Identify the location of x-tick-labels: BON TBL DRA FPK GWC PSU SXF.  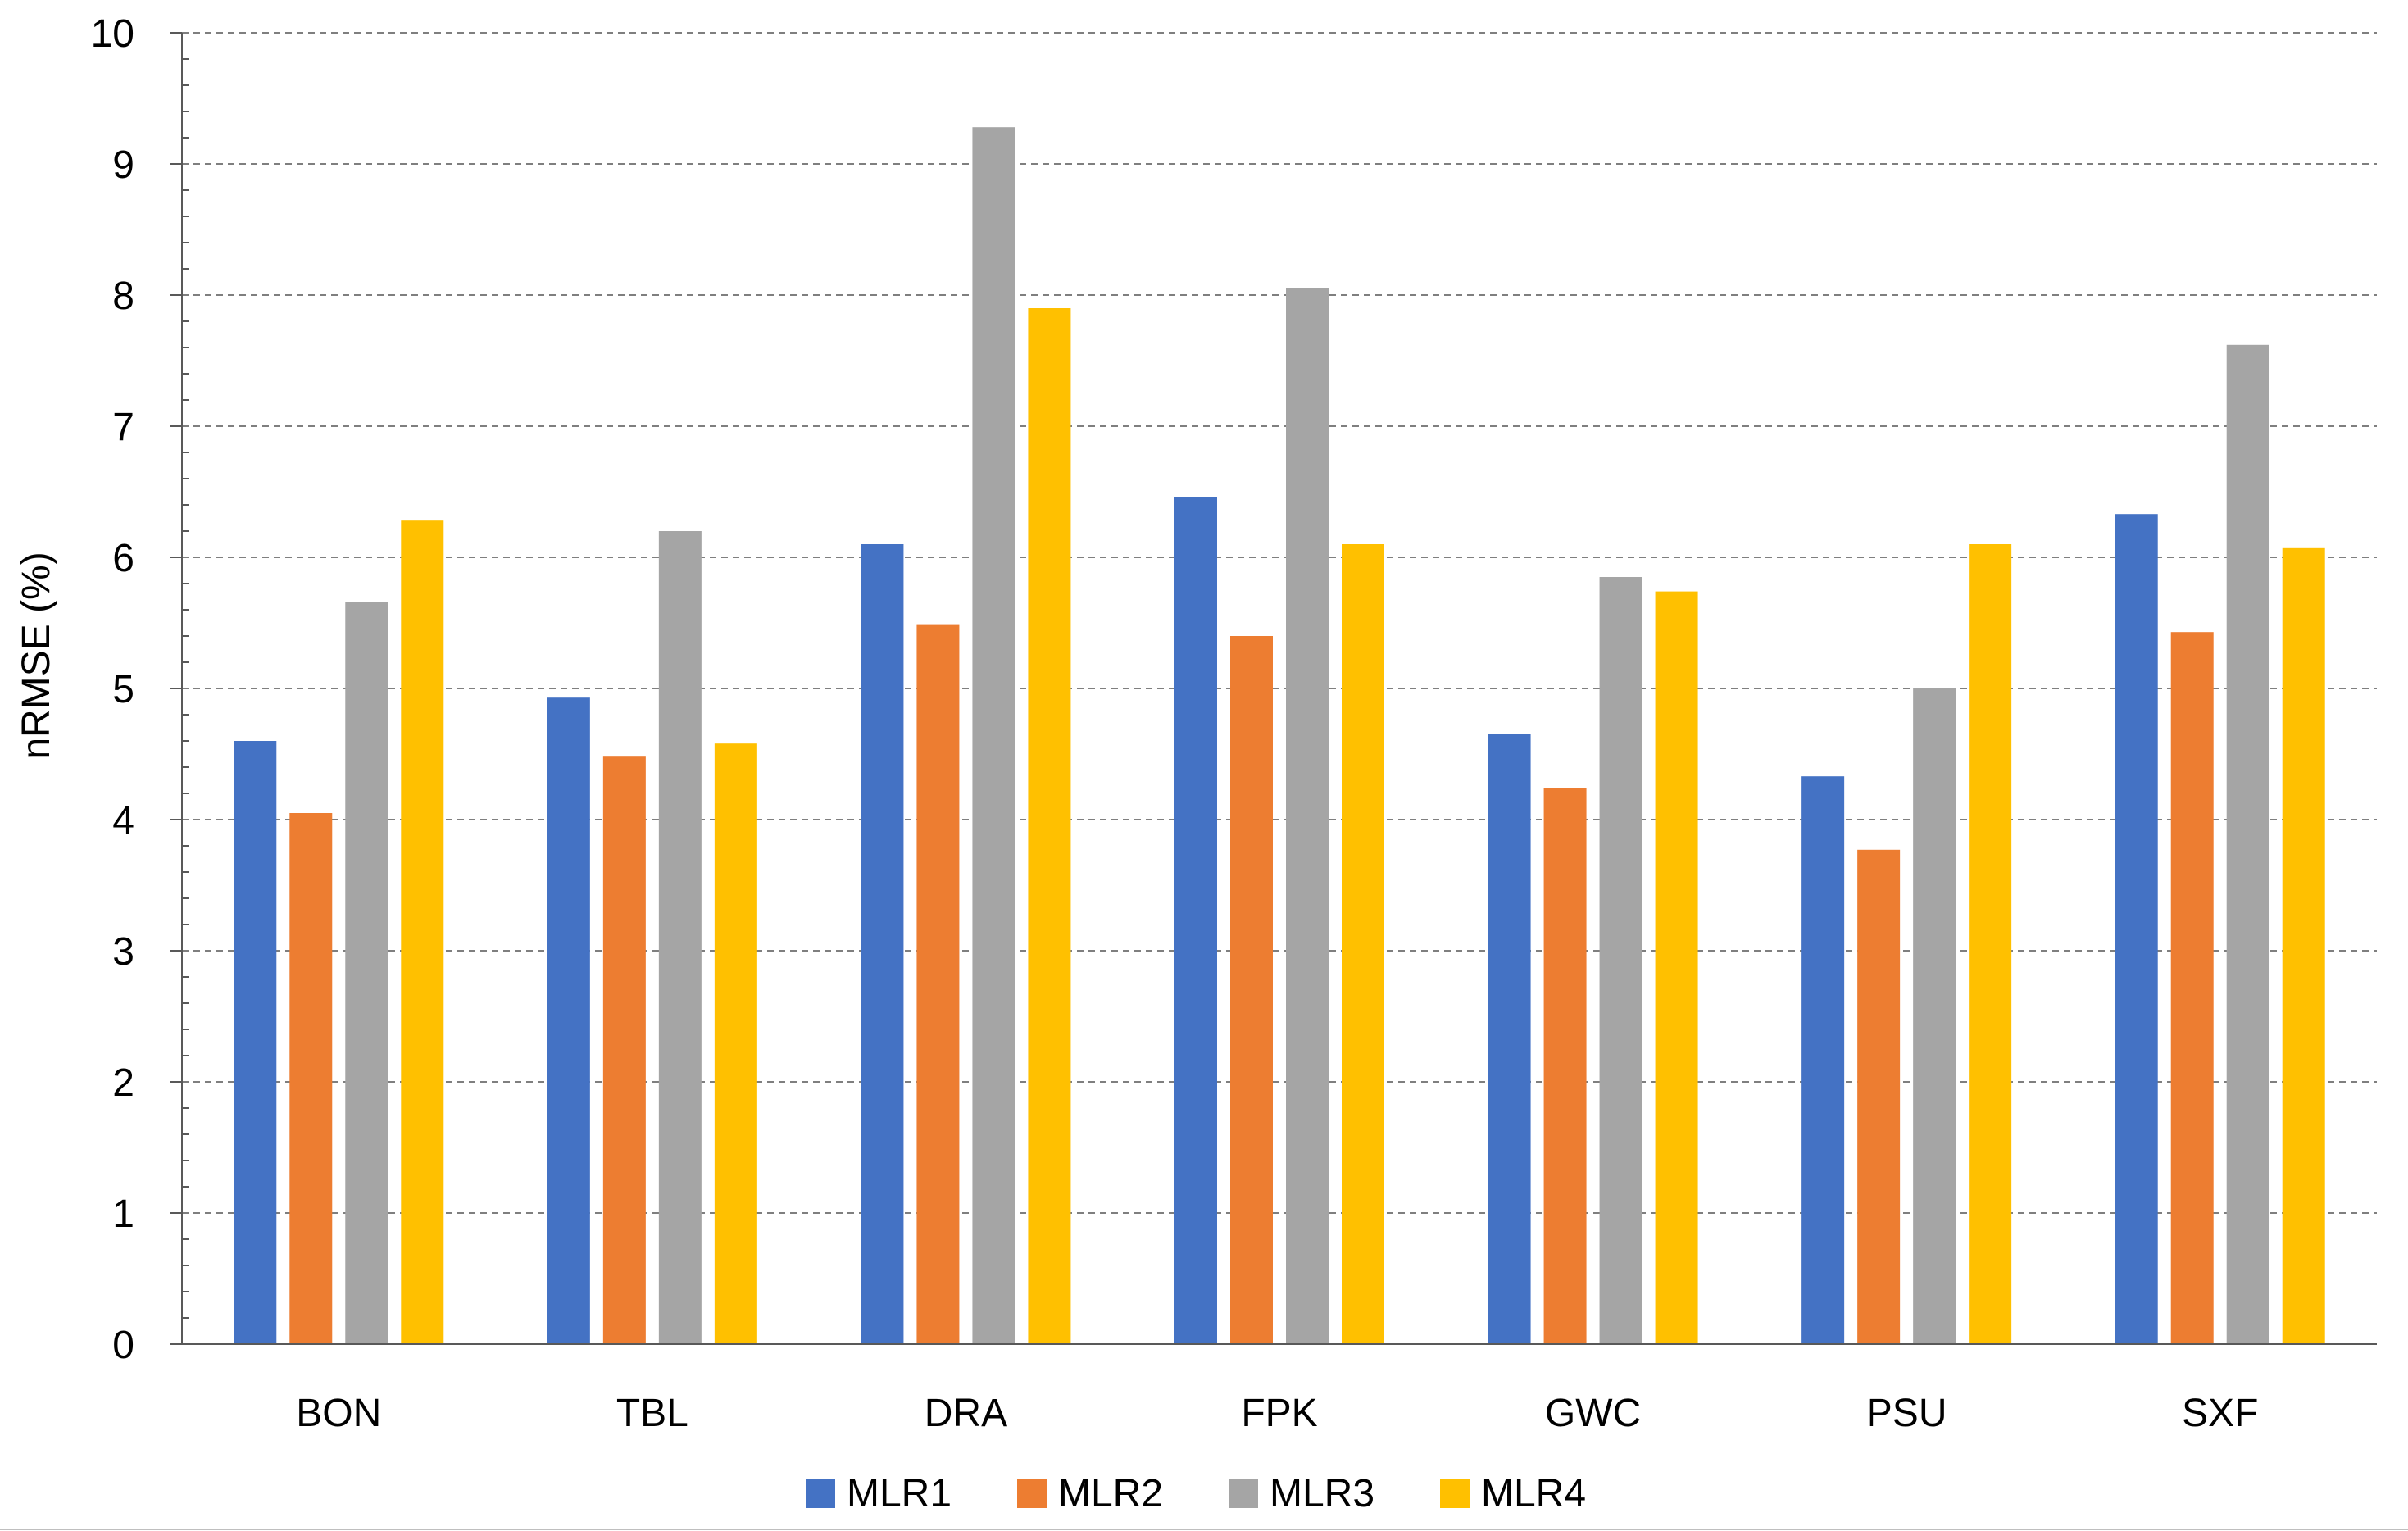
(1277, 1413).